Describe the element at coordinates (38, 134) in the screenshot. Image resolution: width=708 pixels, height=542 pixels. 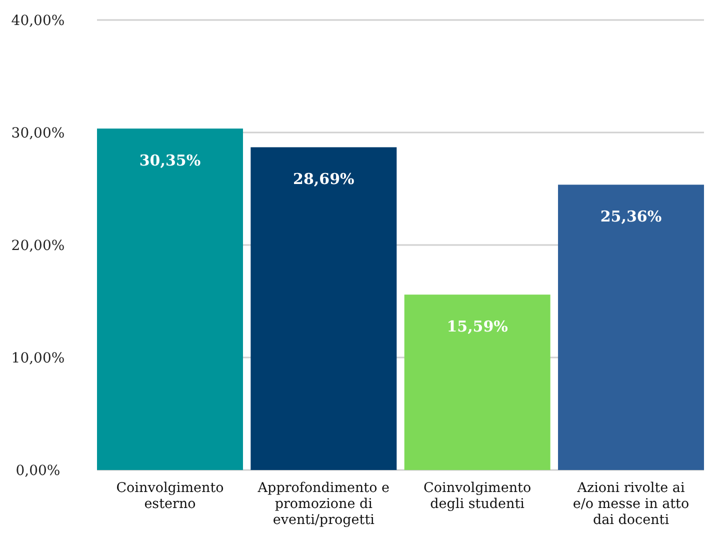
I see `y-tick-label: 30,00%` at that location.